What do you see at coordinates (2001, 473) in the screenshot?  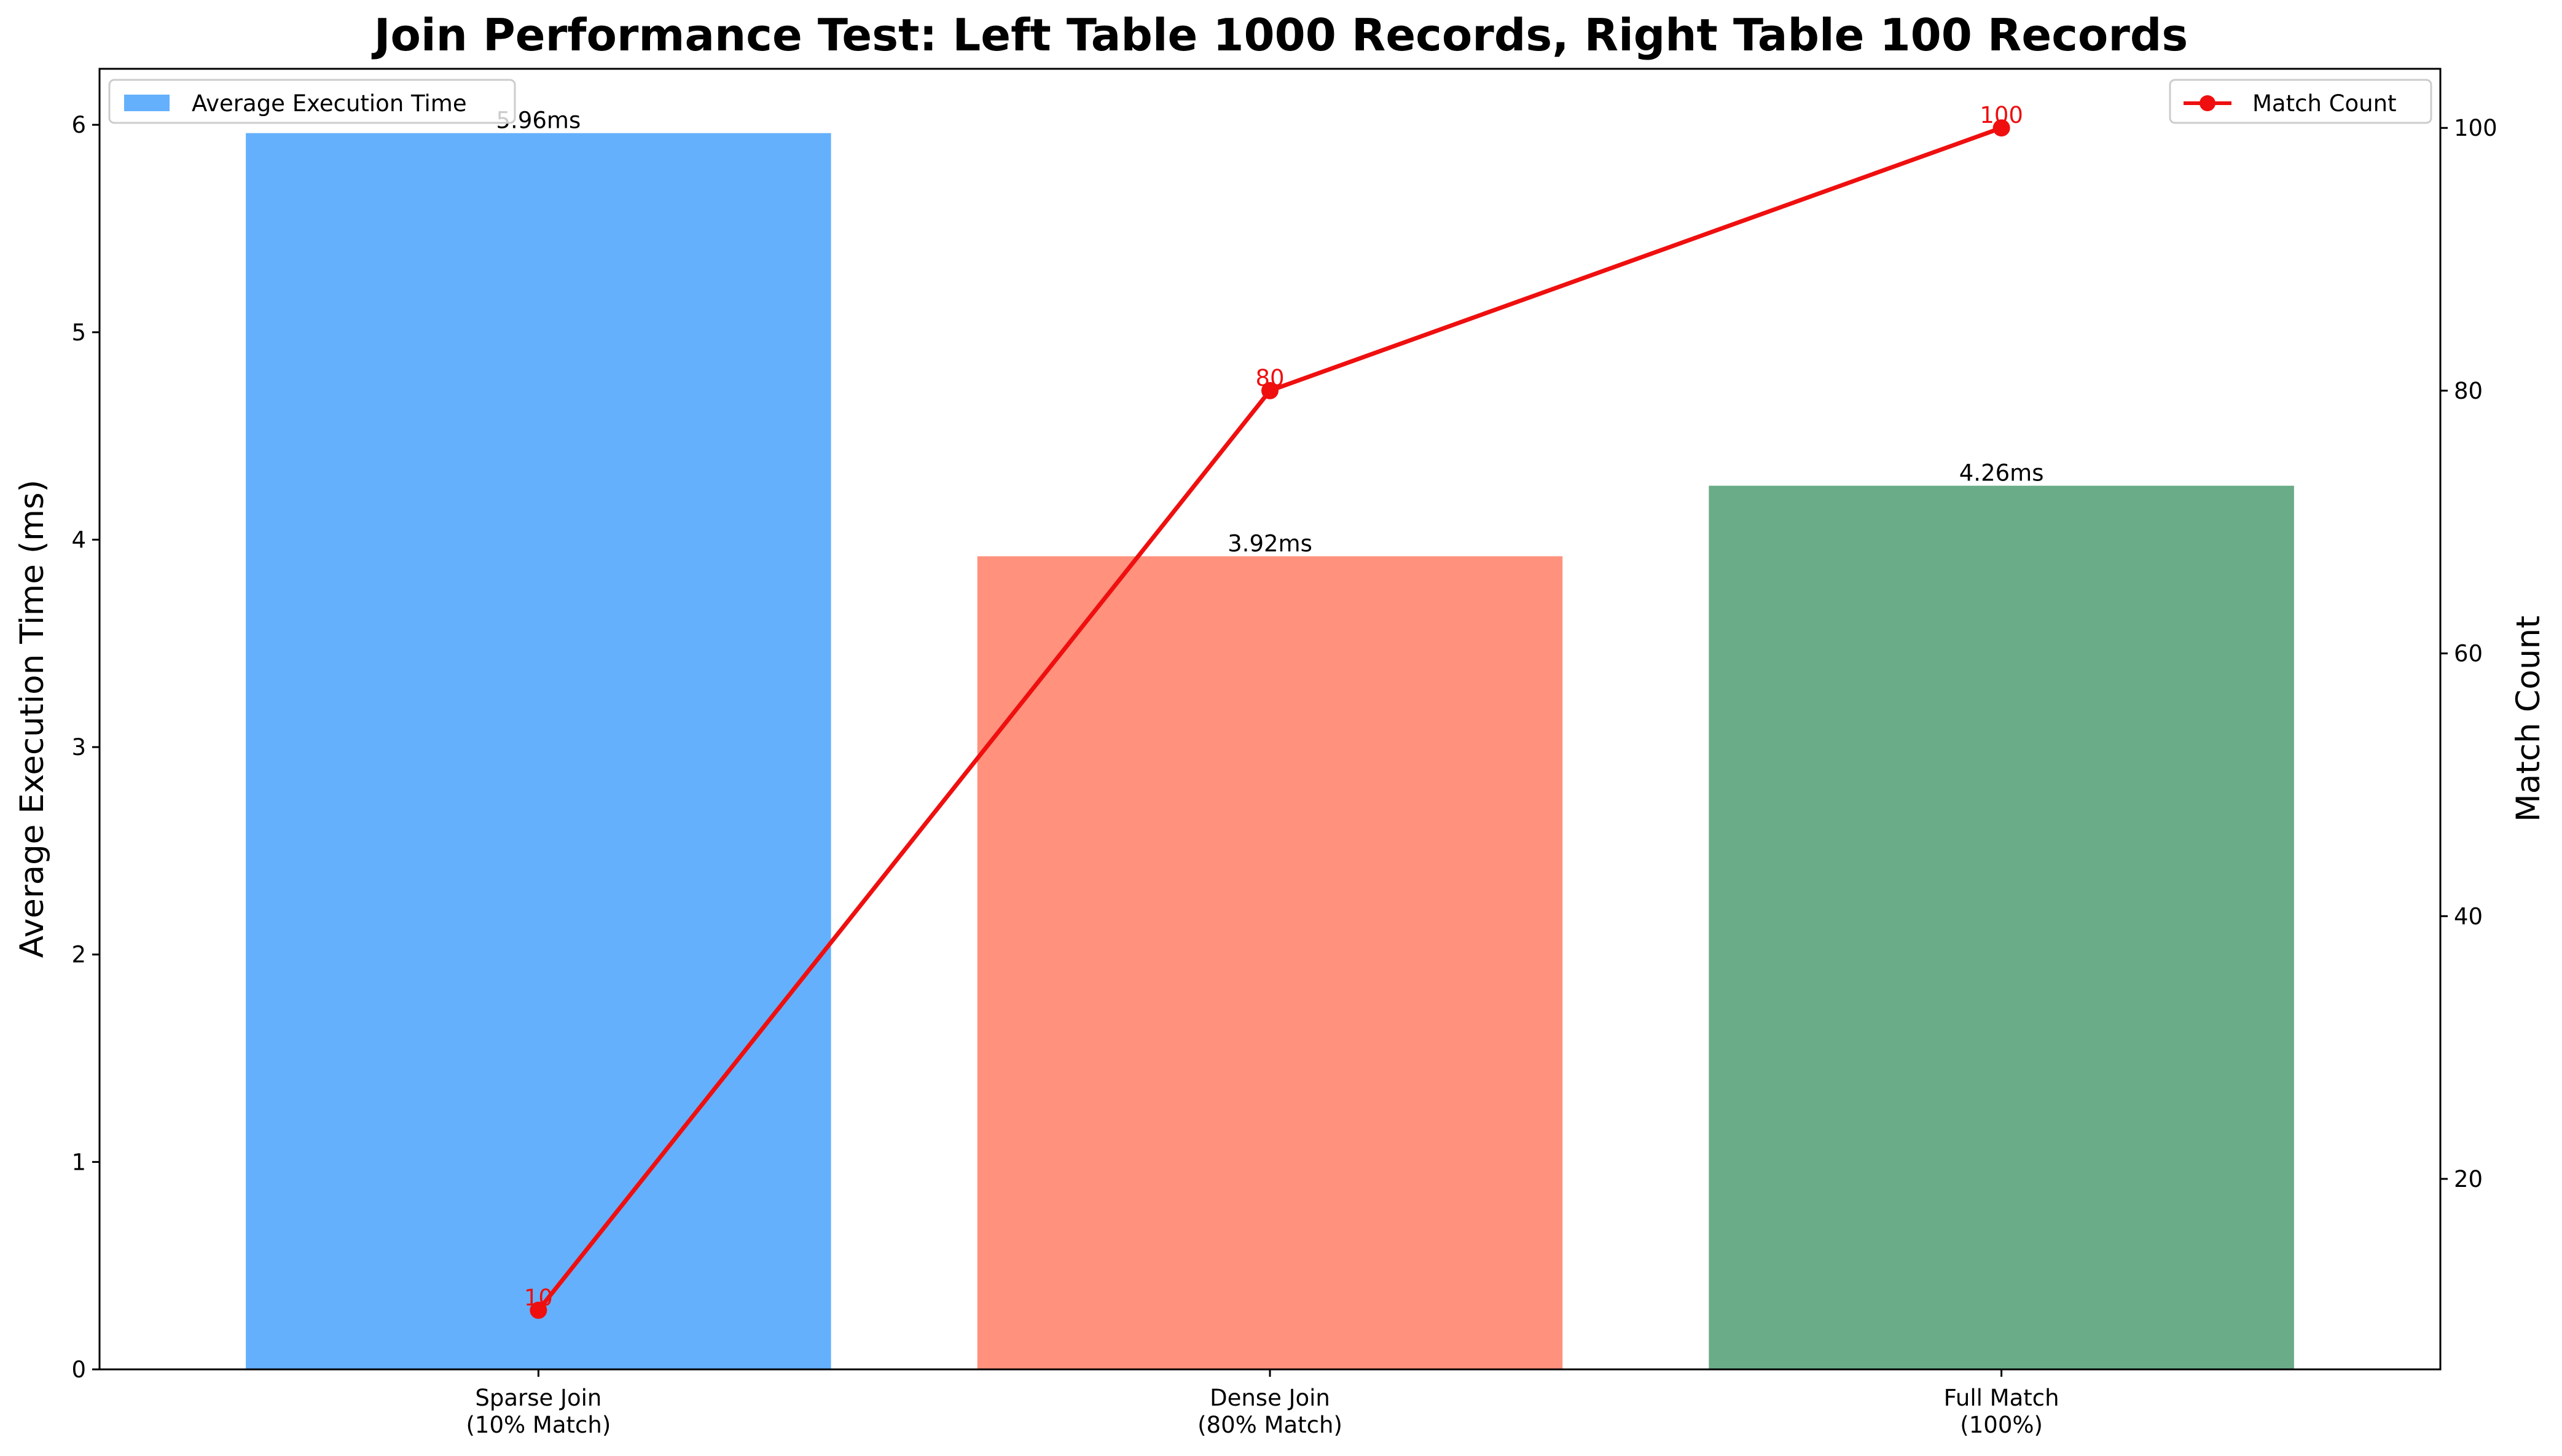 I see `bar-value-label: 4.26ms` at bounding box center [2001, 473].